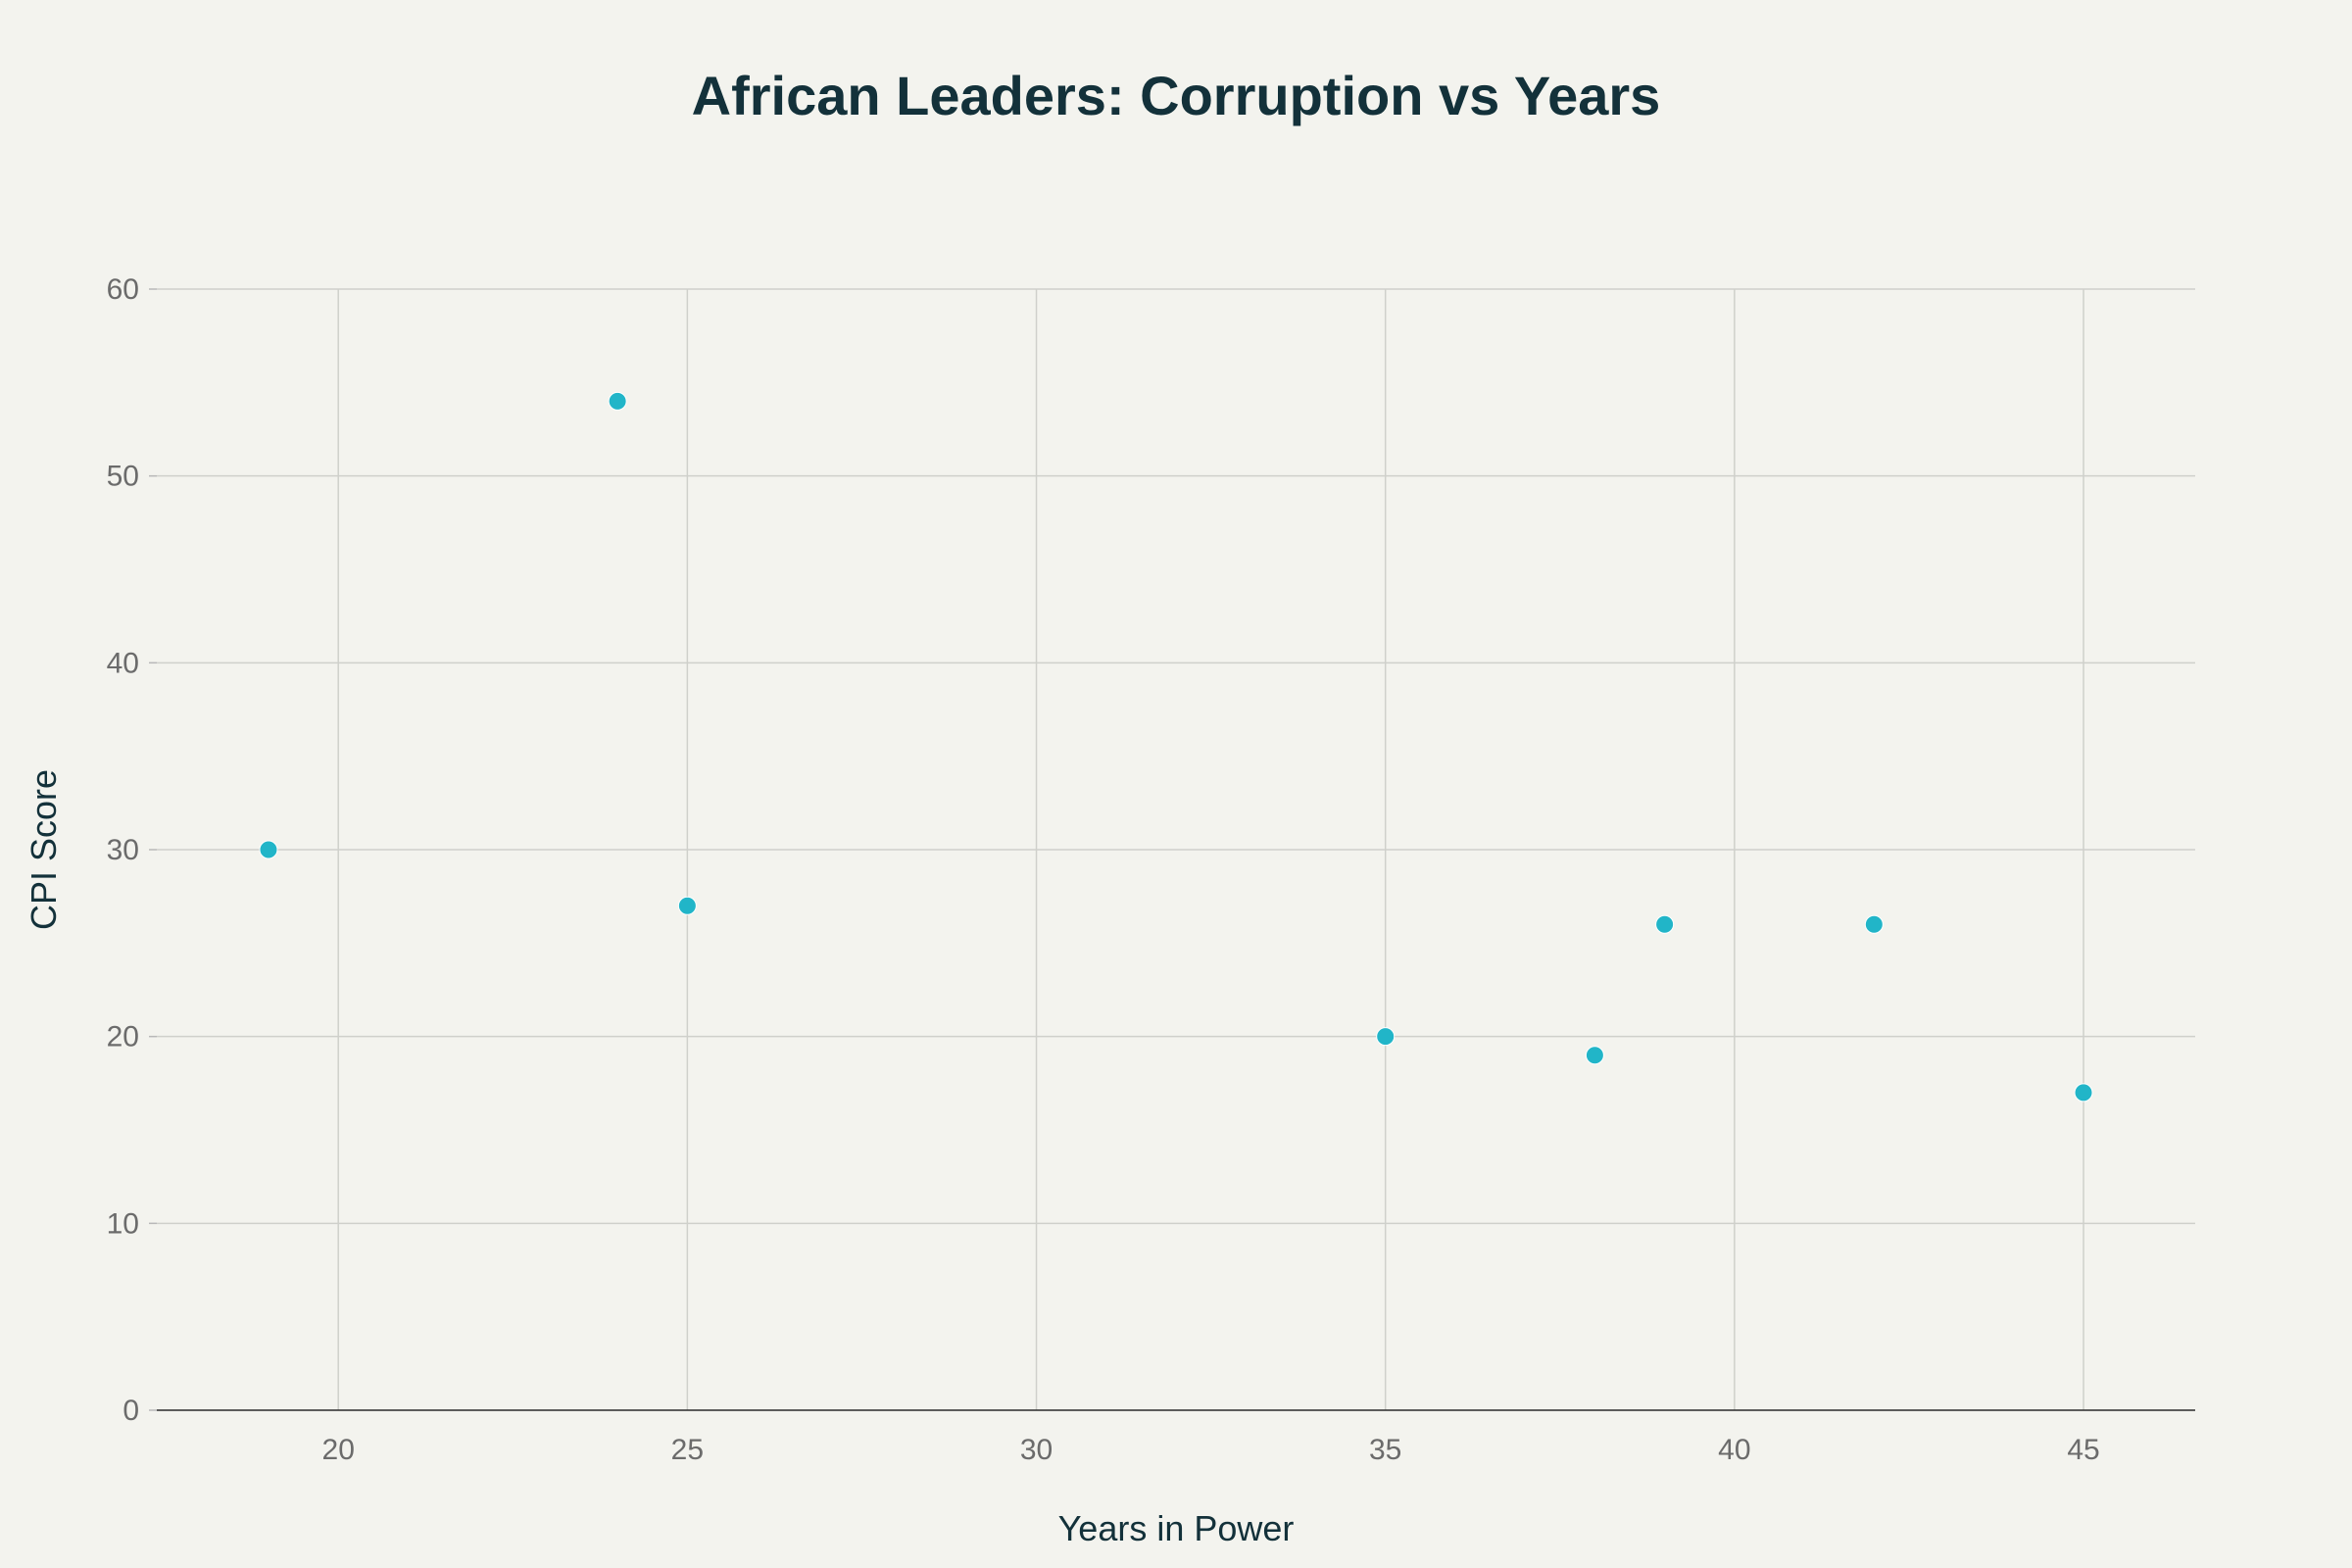 The image size is (2352, 1568). Describe the element at coordinates (123, 850) in the screenshot. I see `y-tick-label: 30` at that location.